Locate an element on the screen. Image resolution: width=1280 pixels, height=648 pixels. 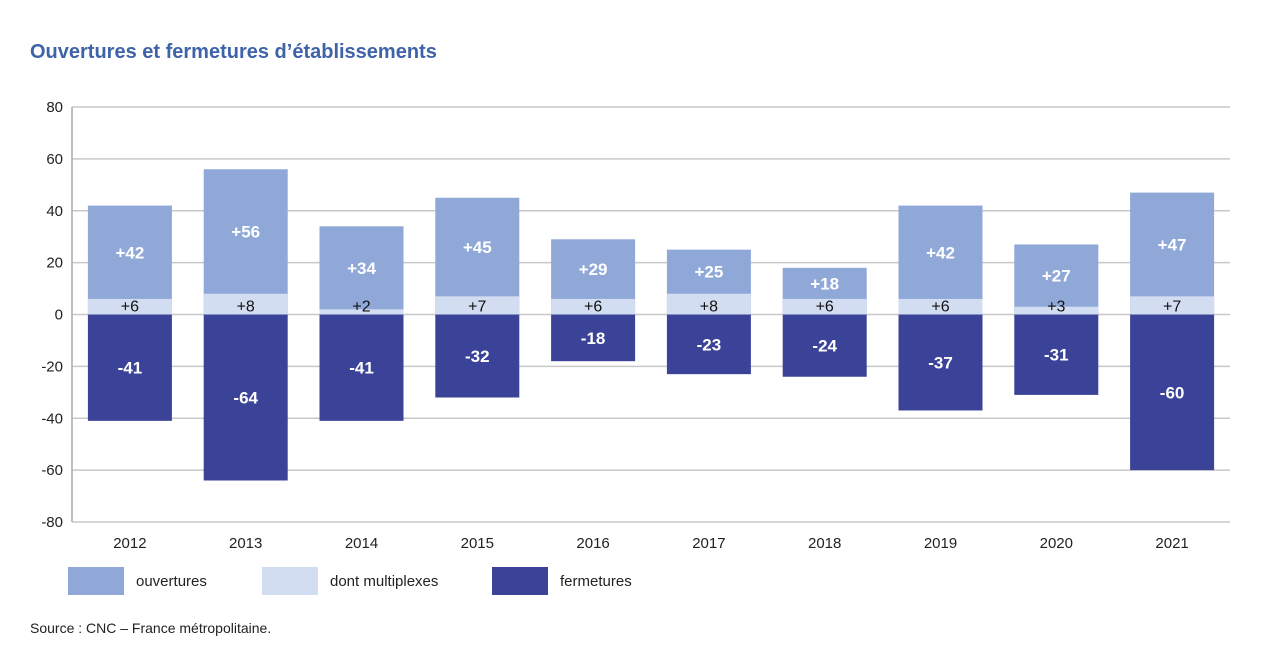
x-axis: 2012 2013 2014 2015 2016 2017 2018 2019 2020 2021 is located at coordinates (651, 543).